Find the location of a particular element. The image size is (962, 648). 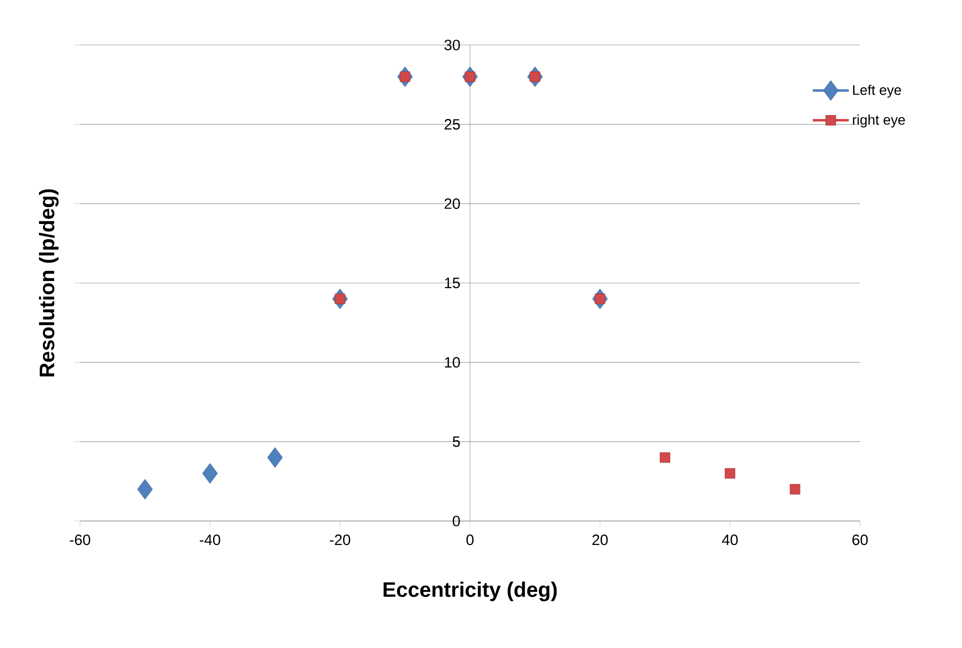

y-tick-label: 20 is located at coordinates (452, 203).